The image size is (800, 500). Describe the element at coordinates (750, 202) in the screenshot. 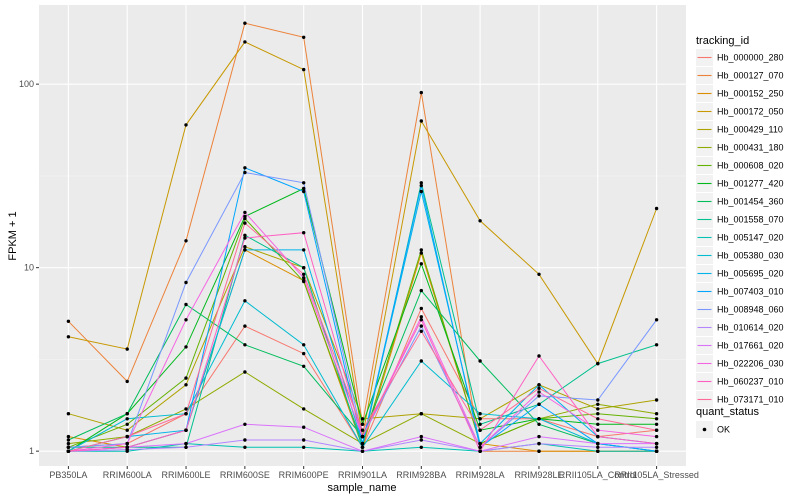

I see `legend-label: Hb_001454_360` at that location.